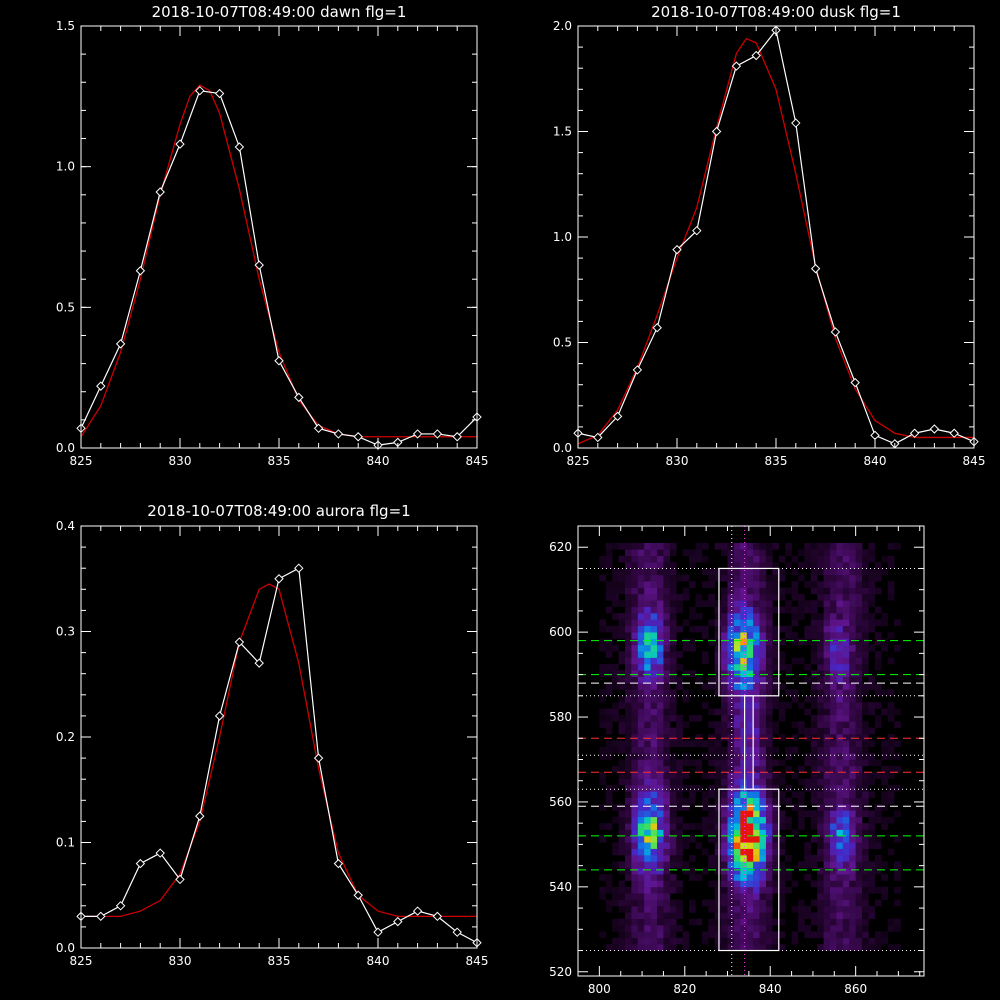 The image size is (1000, 1000). What do you see at coordinates (637, 370) in the screenshot?
I see `dusk-data-point` at bounding box center [637, 370].